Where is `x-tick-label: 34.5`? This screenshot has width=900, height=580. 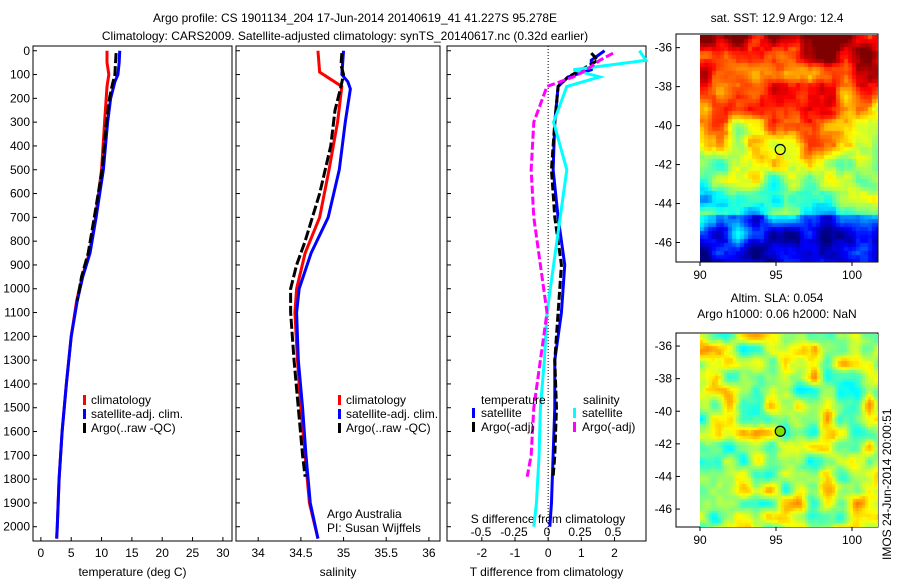 x-tick-label: 34.5 is located at coordinates (301, 553).